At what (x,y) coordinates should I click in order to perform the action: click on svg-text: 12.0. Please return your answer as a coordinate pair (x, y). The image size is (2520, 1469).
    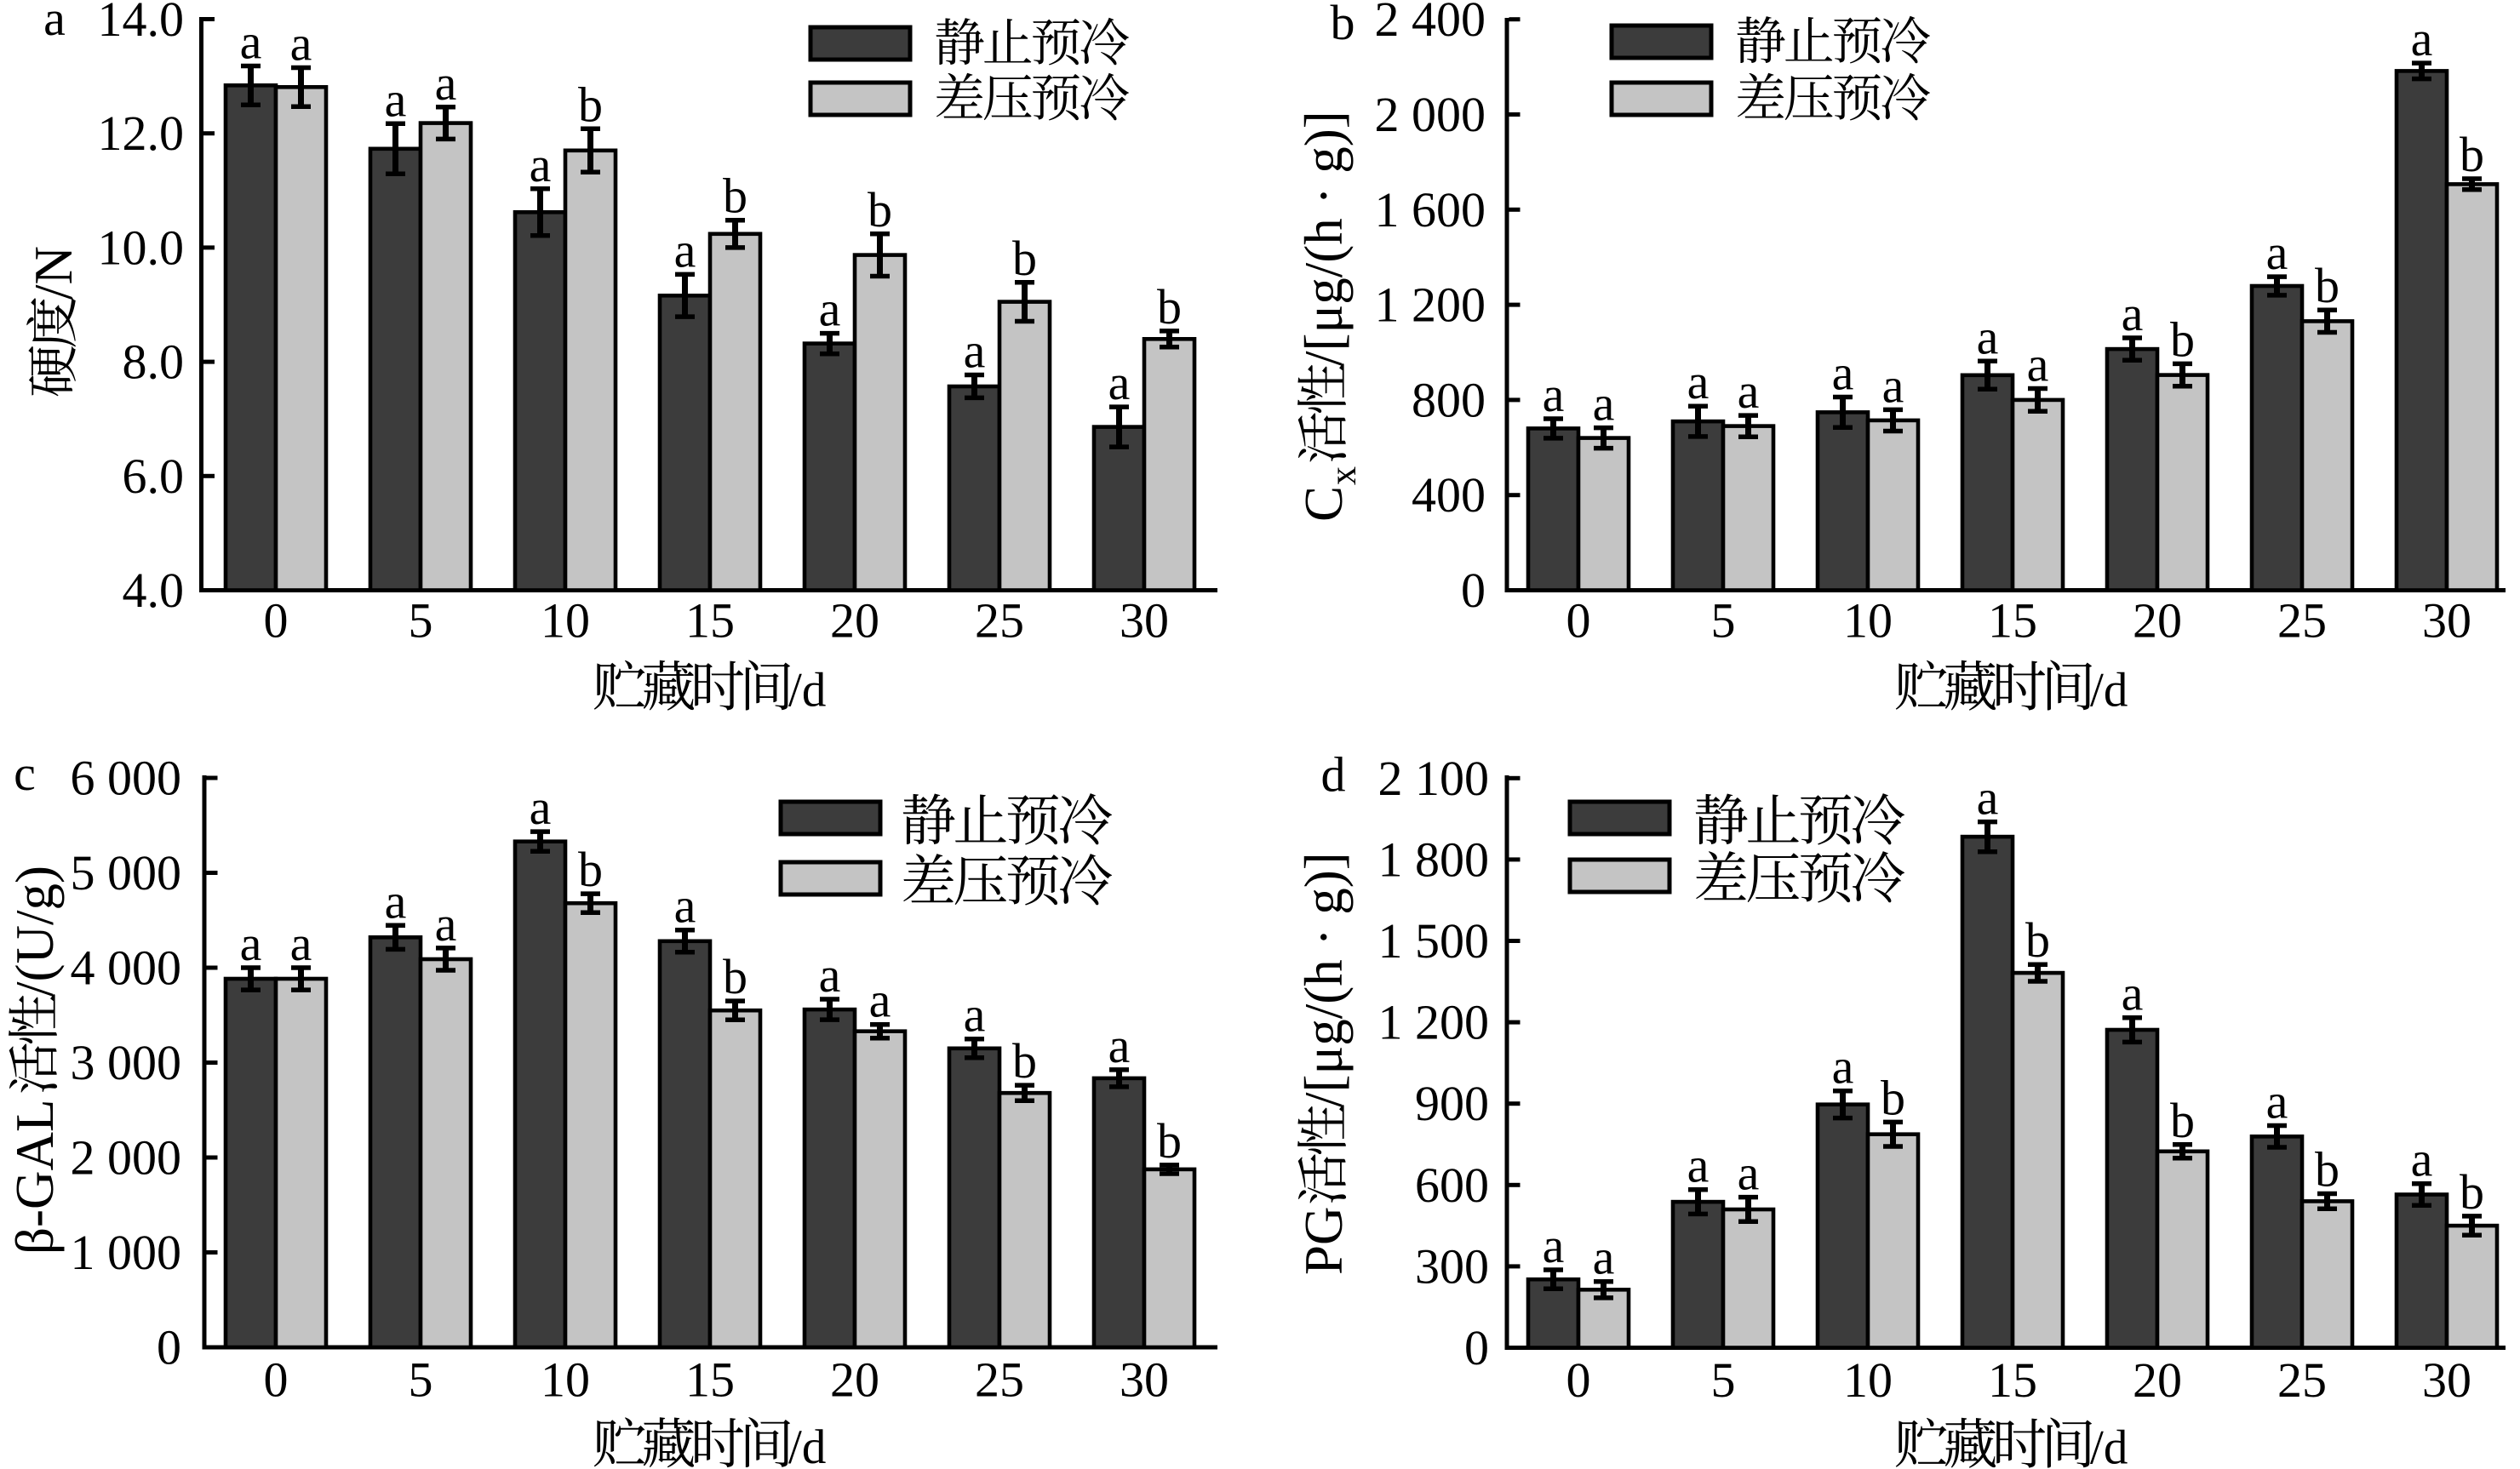
    Looking at the image, I should click on (141, 133).